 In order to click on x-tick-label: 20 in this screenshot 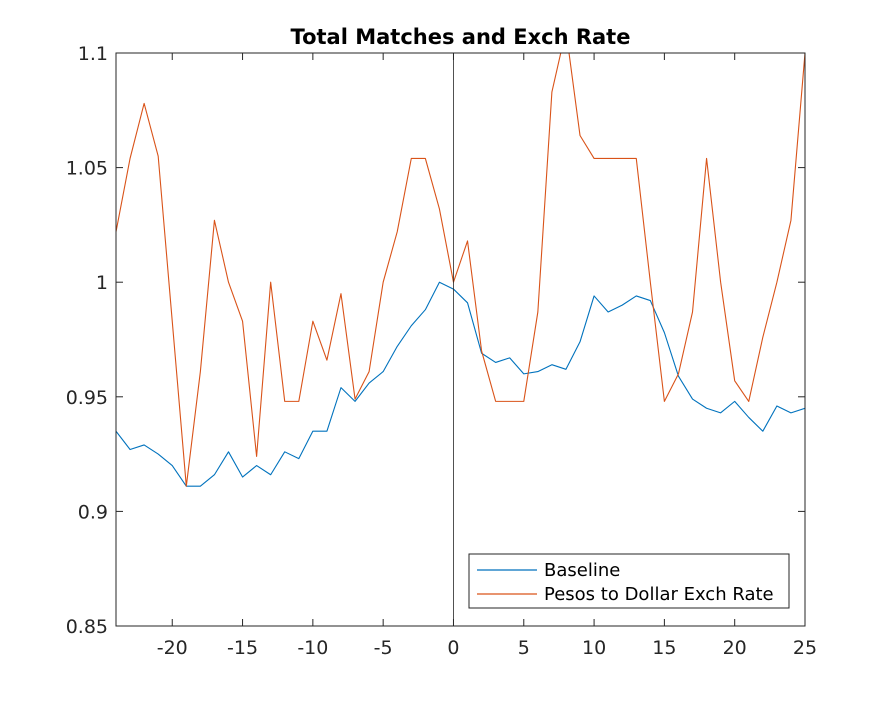, I will do `click(735, 648)`.